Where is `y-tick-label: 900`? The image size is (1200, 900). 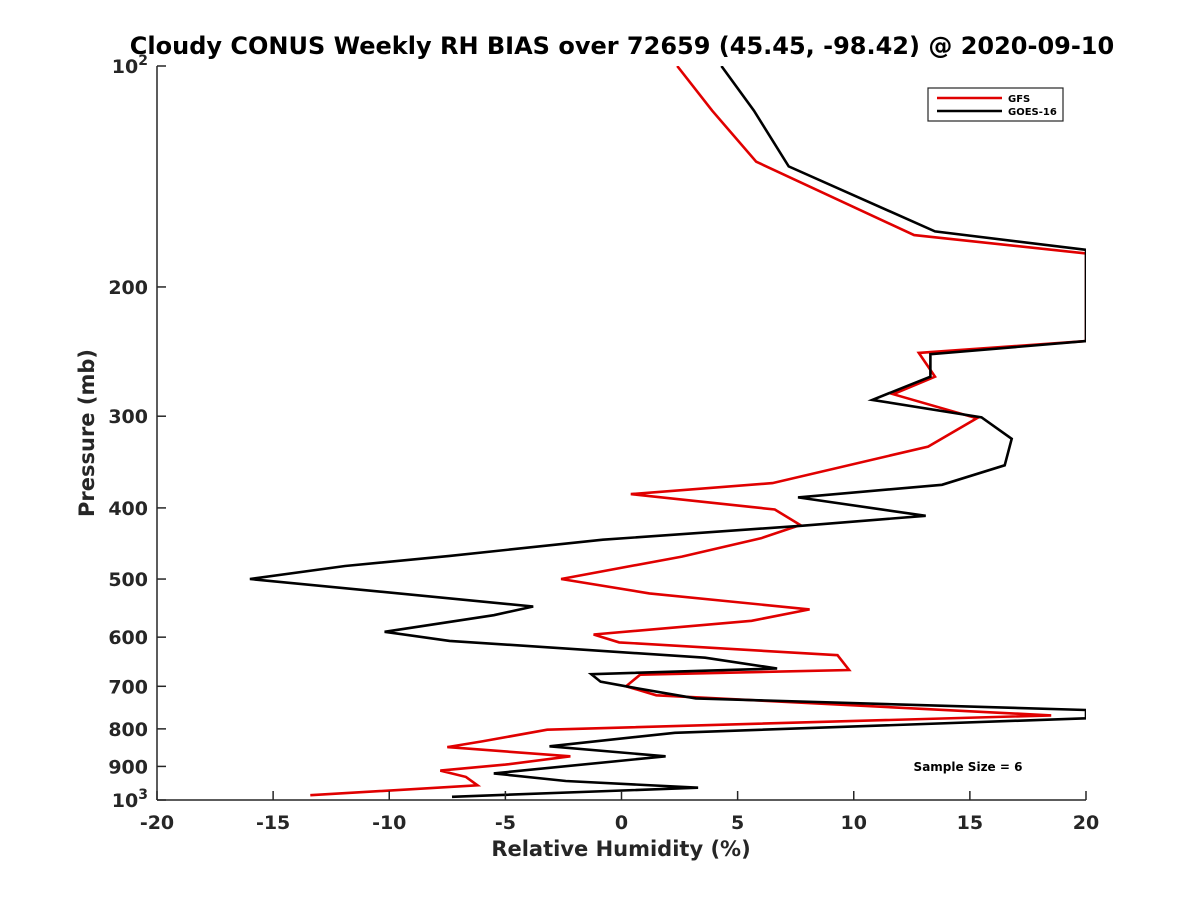
y-tick-label: 900 is located at coordinates (128, 767).